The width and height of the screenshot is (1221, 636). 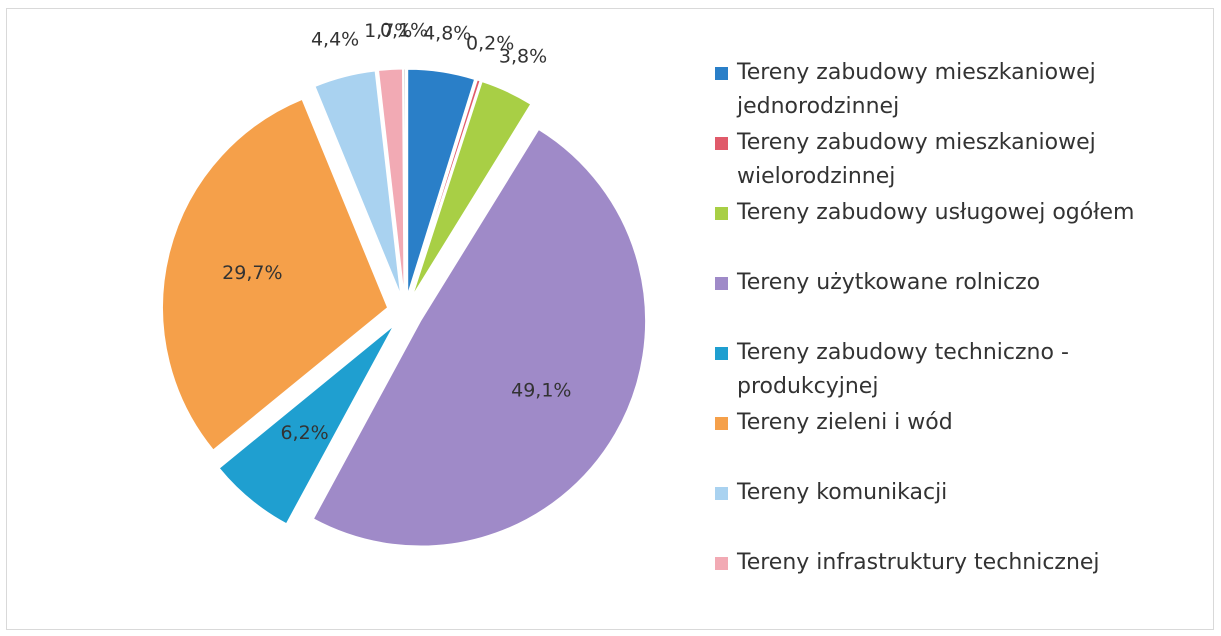 I want to click on data-label: 0,1%, so click(x=404, y=31).